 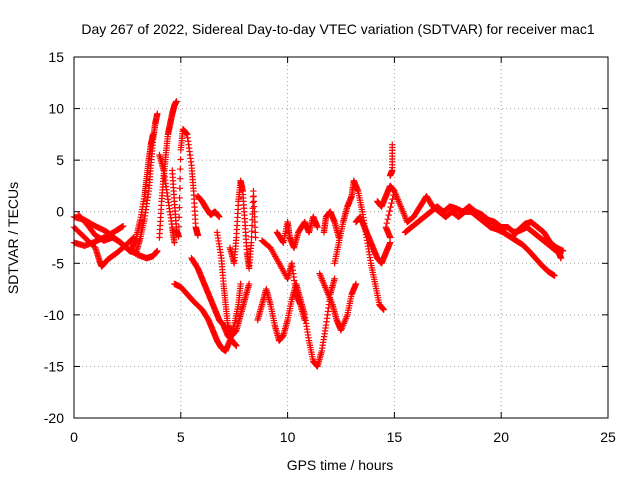 What do you see at coordinates (343, 437) in the screenshot?
I see `x-axis: 0 5 10 15 20 25` at bounding box center [343, 437].